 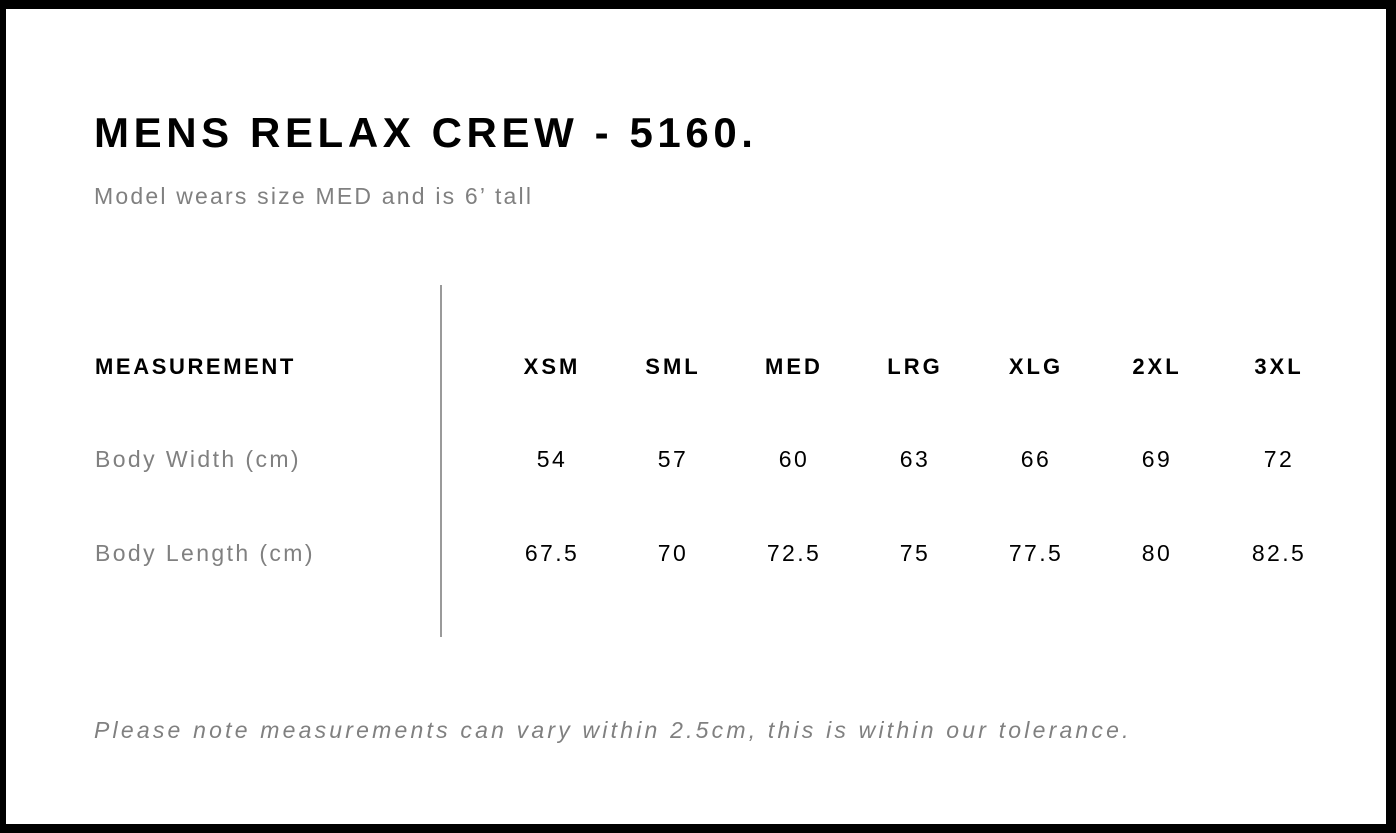 What do you see at coordinates (1279, 459) in the screenshot?
I see `table-cell: 72` at bounding box center [1279, 459].